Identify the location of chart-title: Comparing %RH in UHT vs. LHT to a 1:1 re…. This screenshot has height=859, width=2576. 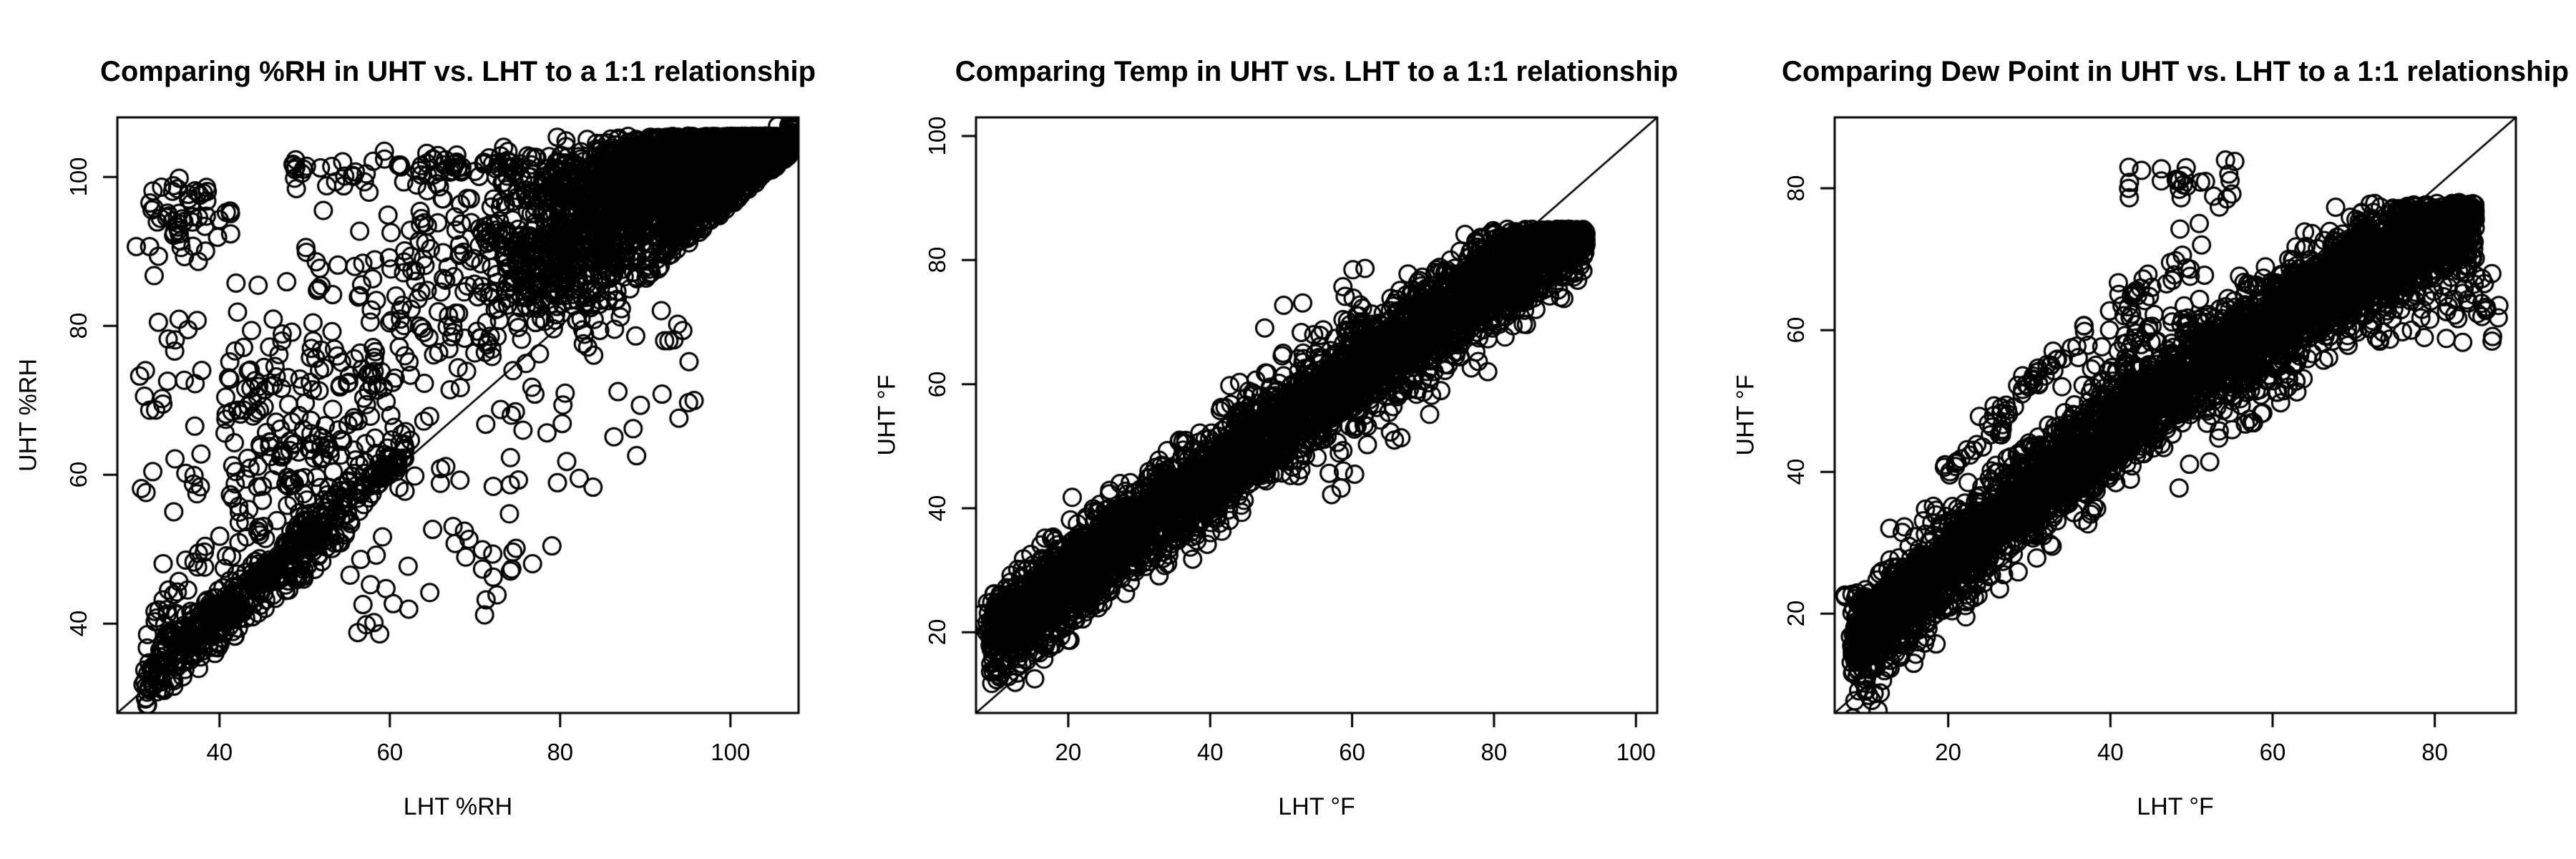
(457, 71).